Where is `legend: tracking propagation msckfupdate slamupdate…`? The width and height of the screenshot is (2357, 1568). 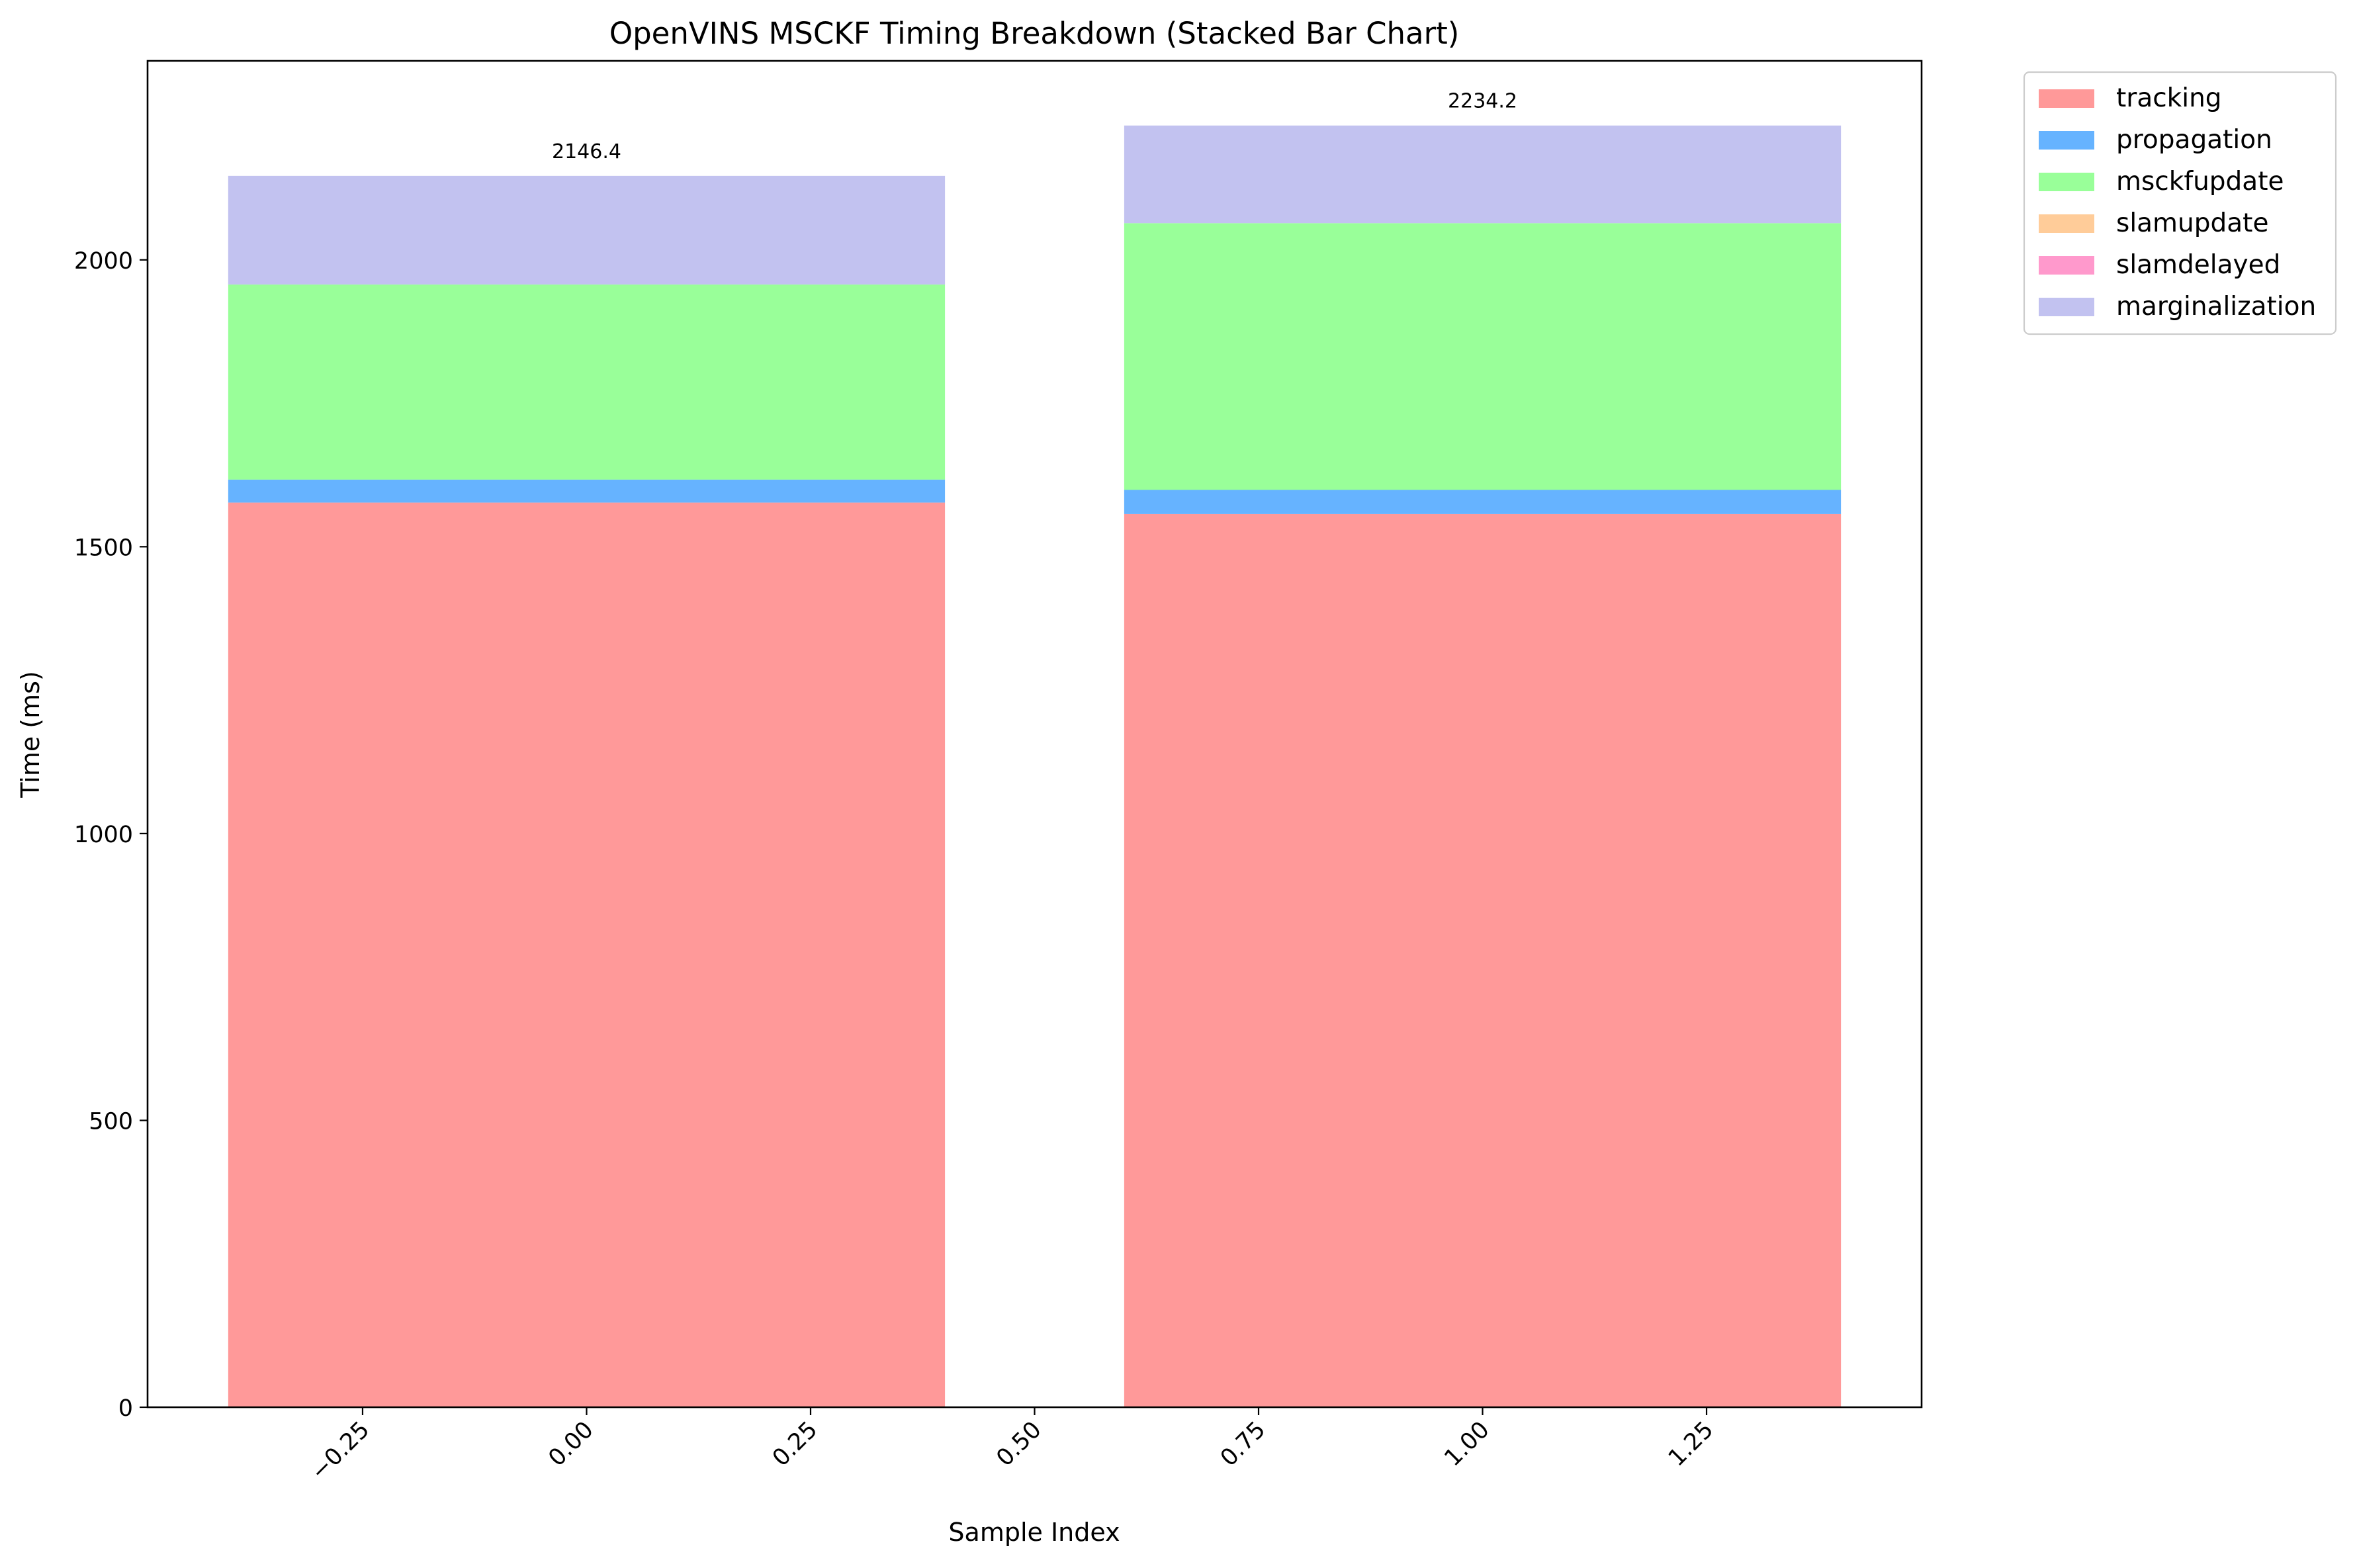
legend: tracking propagation msckfupdate slamupdate… is located at coordinates (2180, 203).